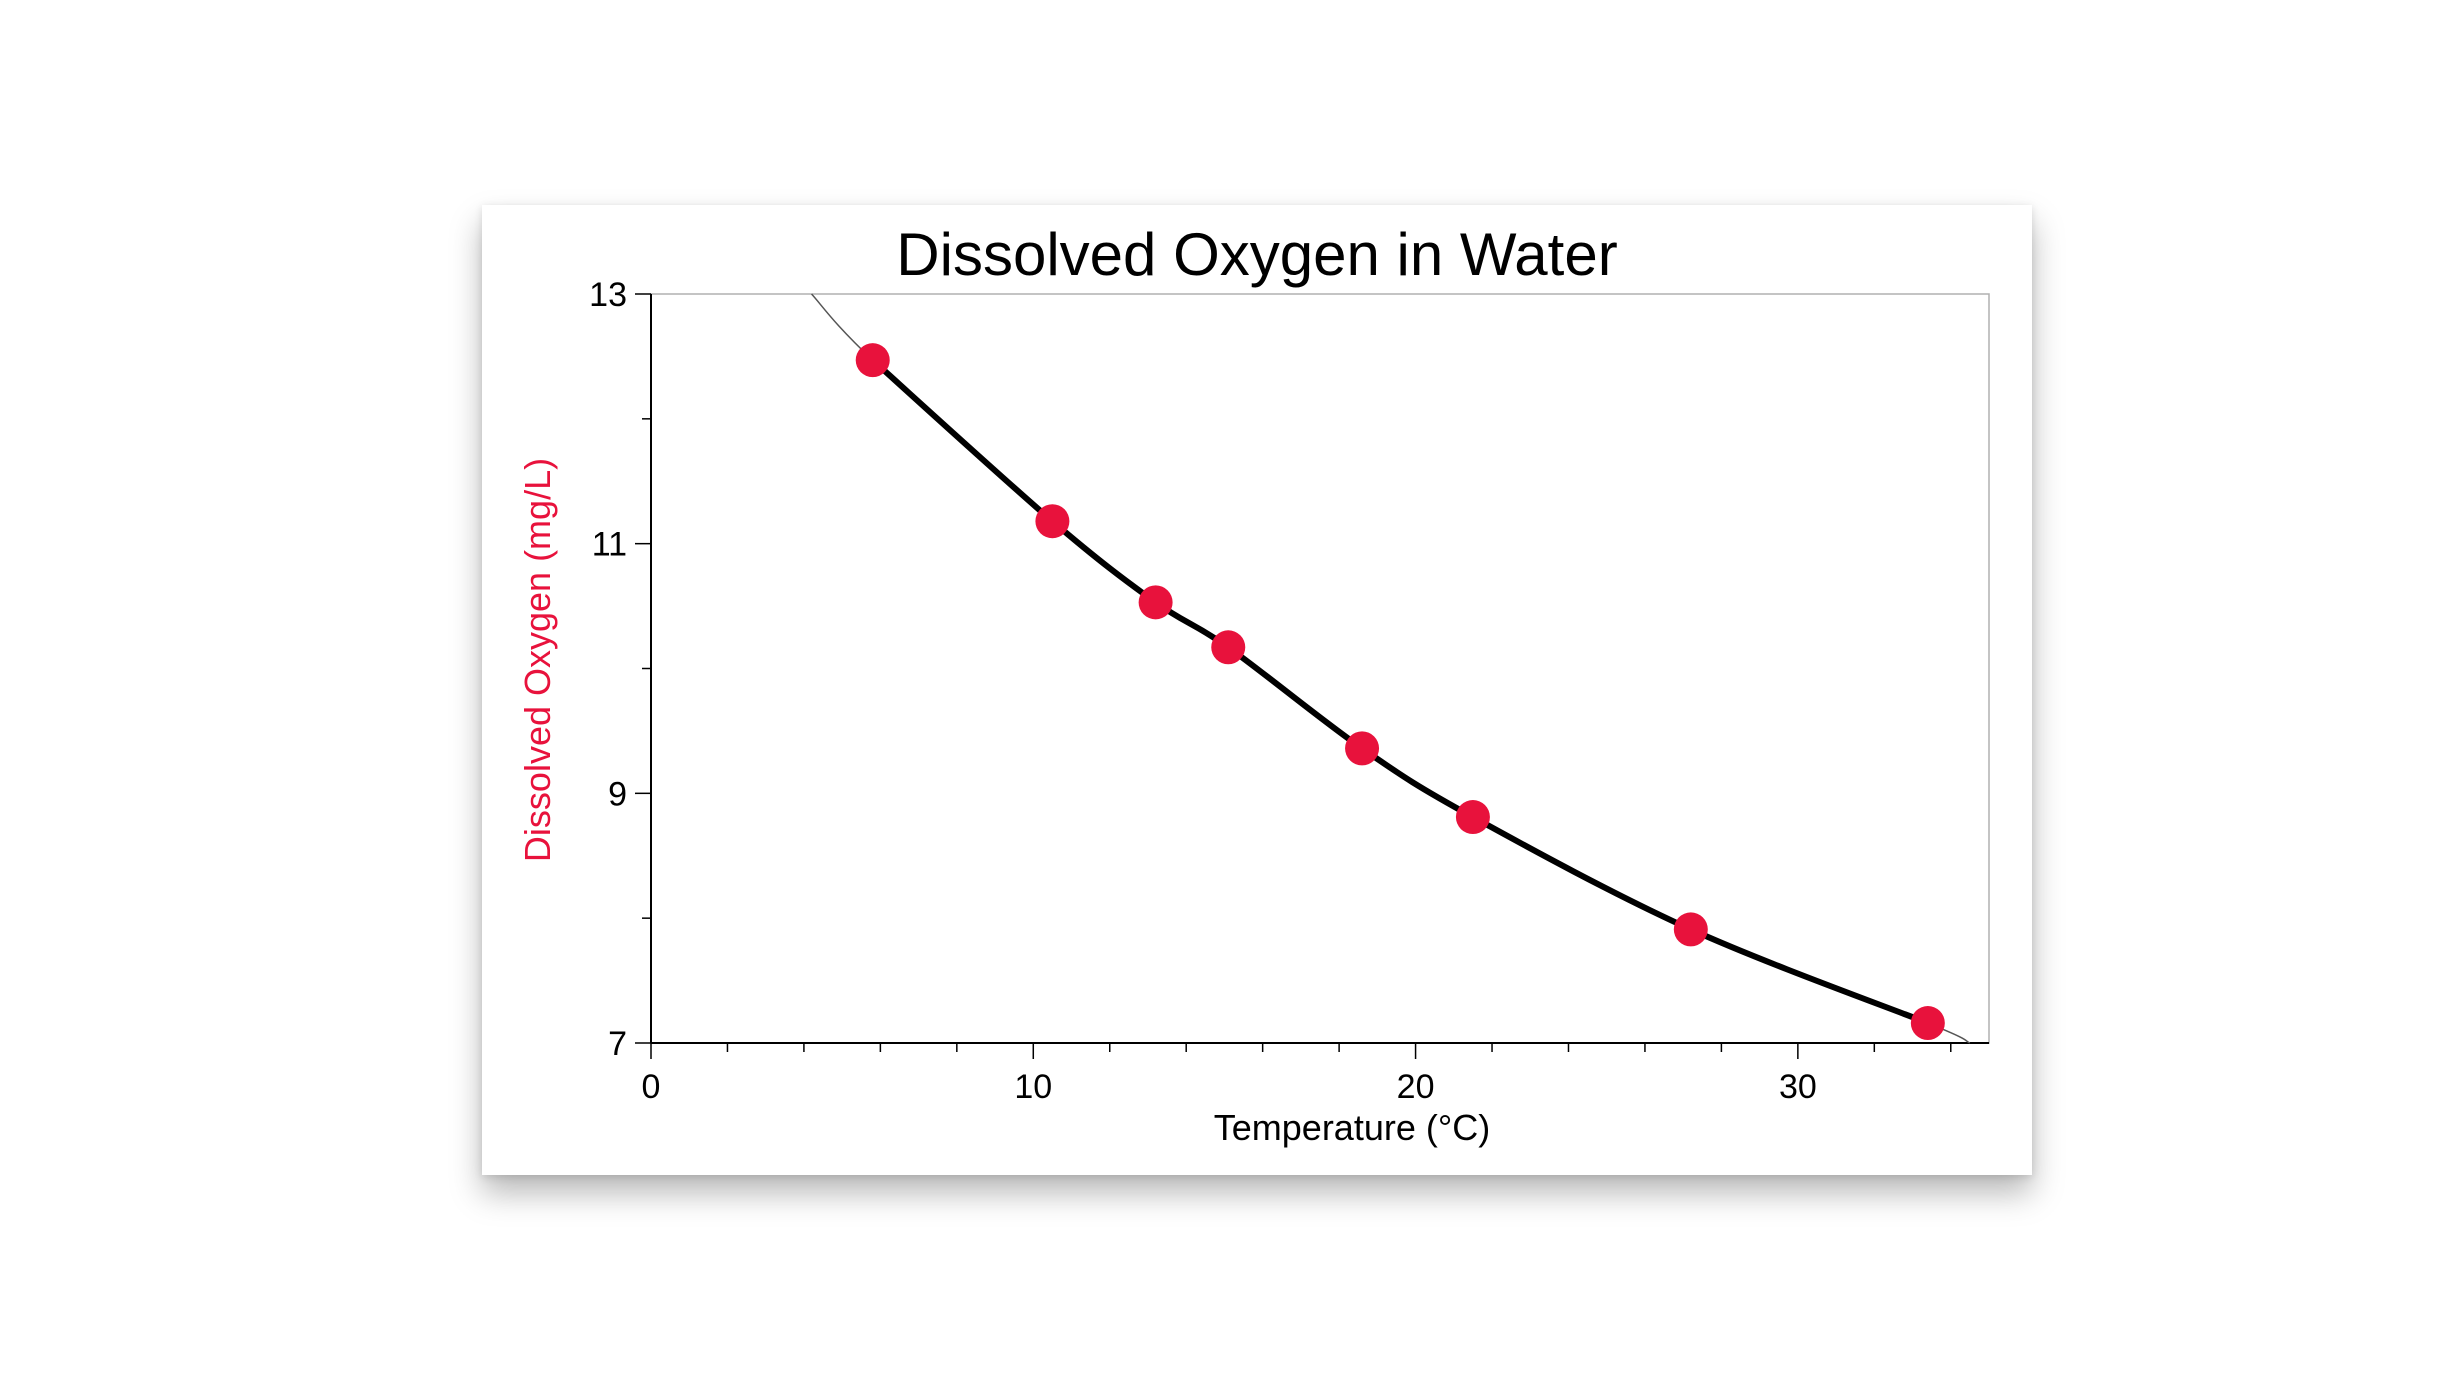 This screenshot has width=2443, height=1374. What do you see at coordinates (609, 545) in the screenshot?
I see `y-tick-label: 11` at bounding box center [609, 545].